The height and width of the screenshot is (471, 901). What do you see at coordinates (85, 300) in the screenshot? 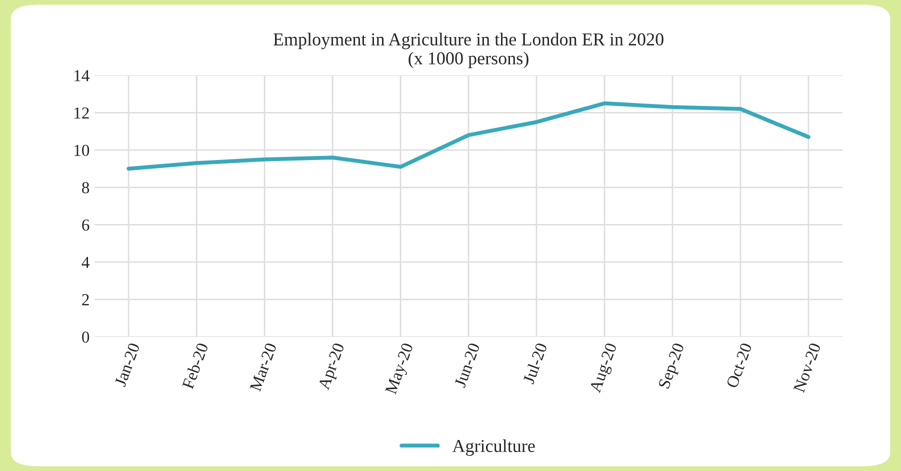
I see `y-tick-label: 2` at bounding box center [85, 300].